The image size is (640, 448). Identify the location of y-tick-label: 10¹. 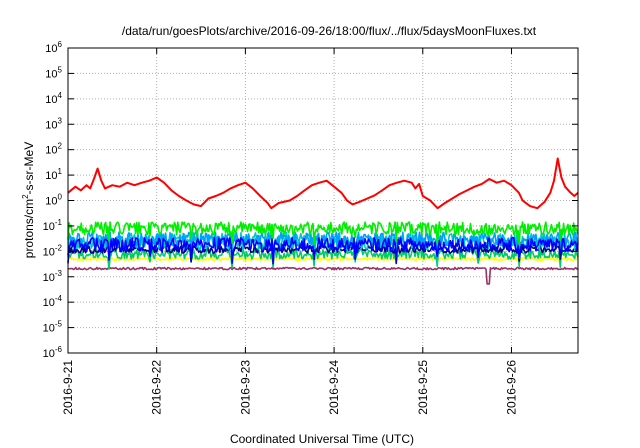
(53, 174).